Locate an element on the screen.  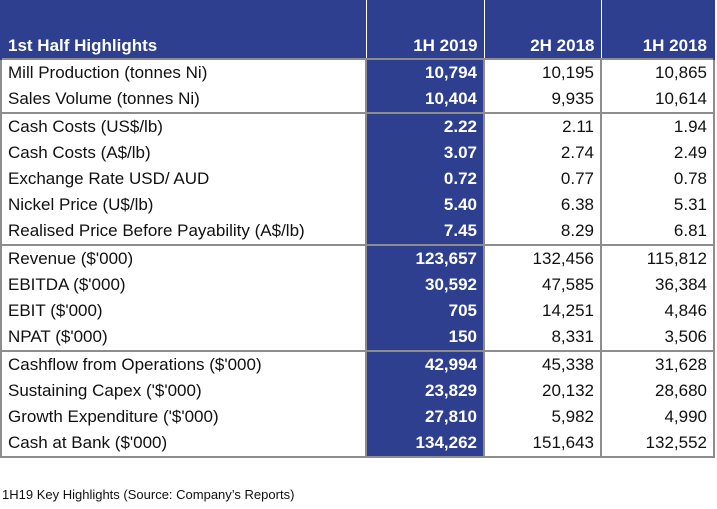
value-1h-2019: 10,794 is located at coordinates (425, 72).